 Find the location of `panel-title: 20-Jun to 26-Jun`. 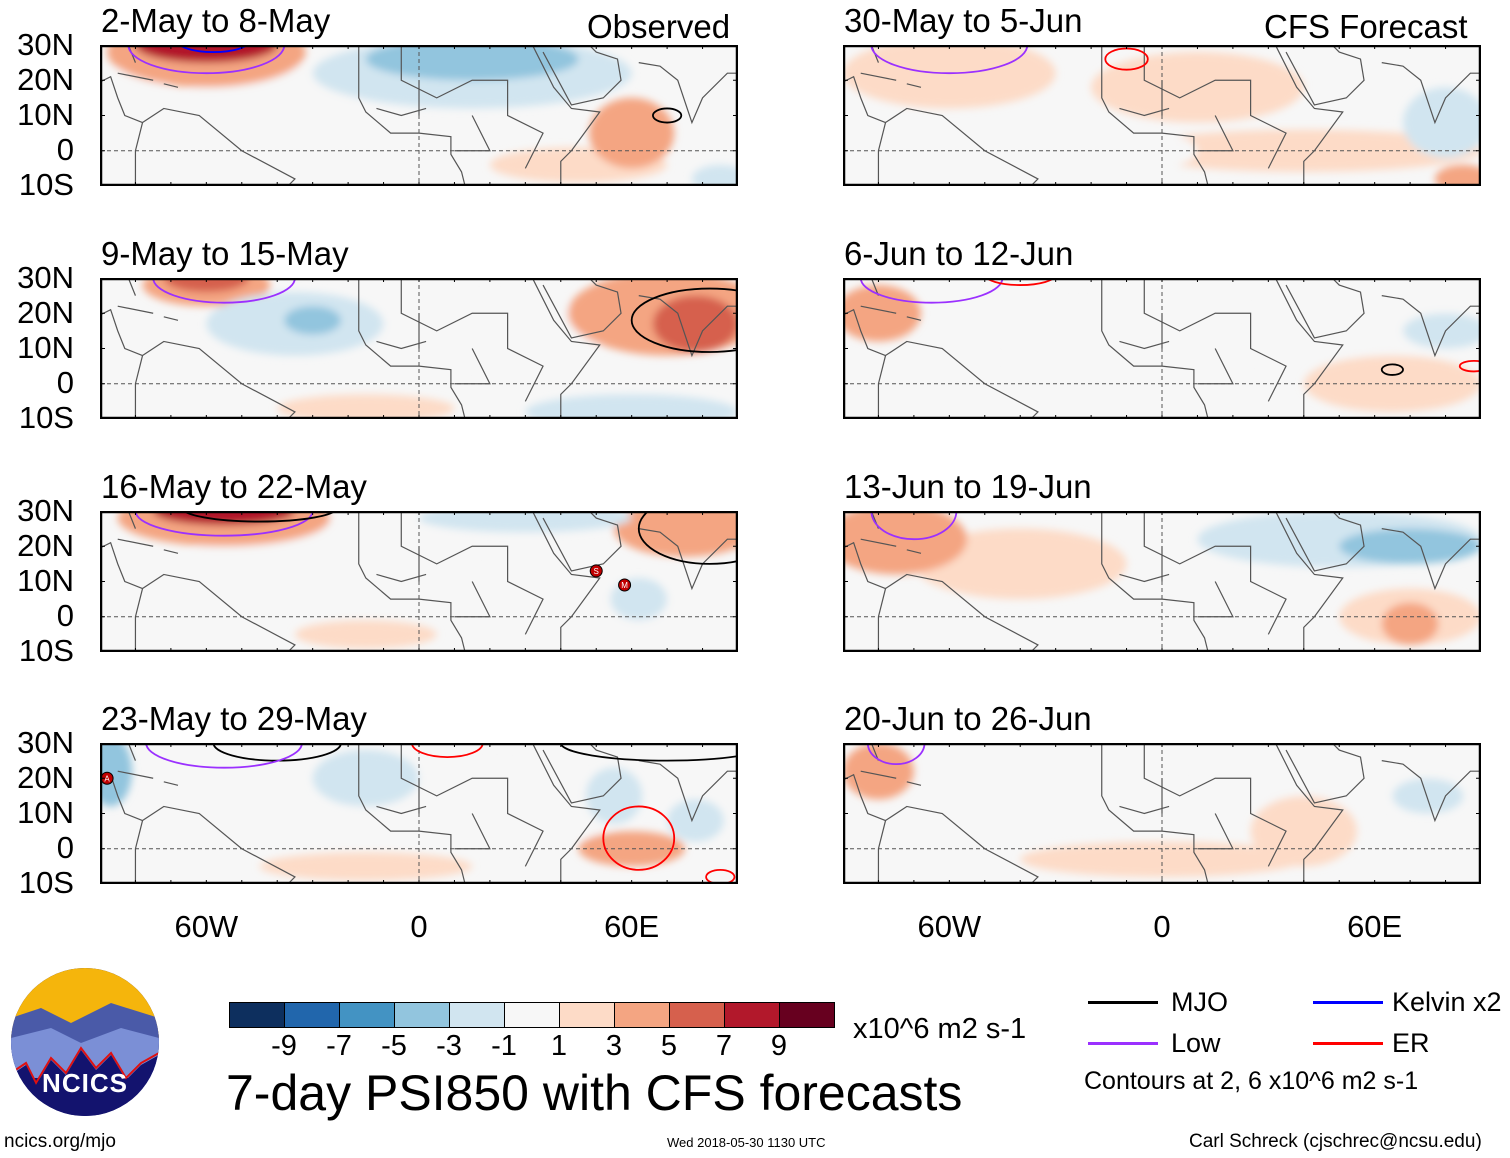

panel-title: 20-Jun to 26-Jun is located at coordinates (968, 719).